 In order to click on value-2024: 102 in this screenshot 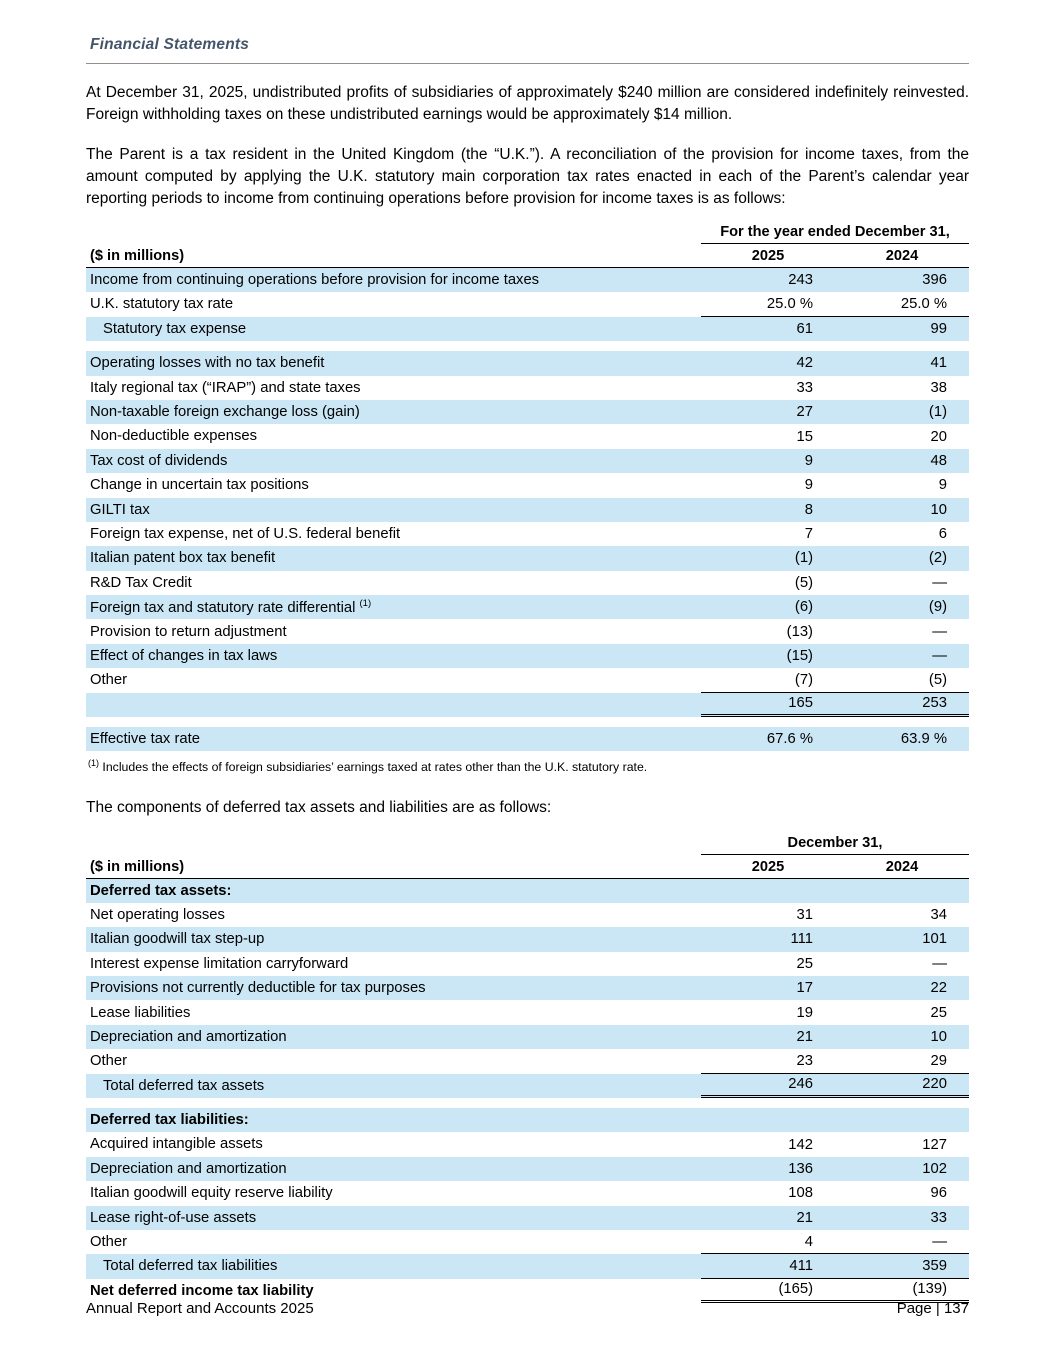, I will do `click(934, 1169)`.